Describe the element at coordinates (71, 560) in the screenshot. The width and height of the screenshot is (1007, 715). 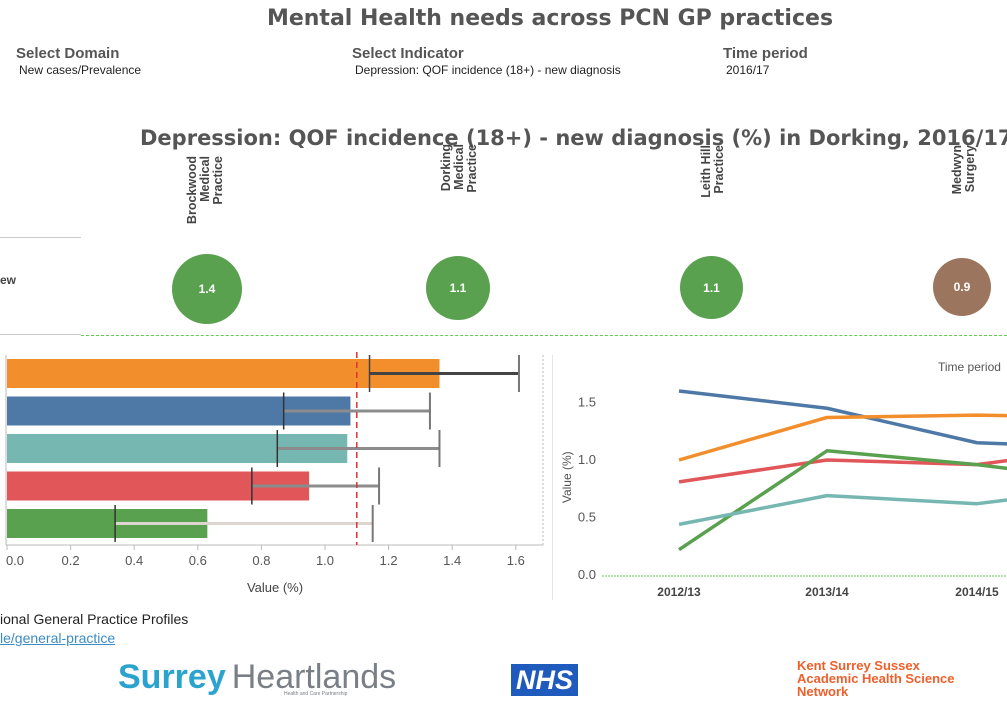
I see `x-tick-label: 0.2` at that location.